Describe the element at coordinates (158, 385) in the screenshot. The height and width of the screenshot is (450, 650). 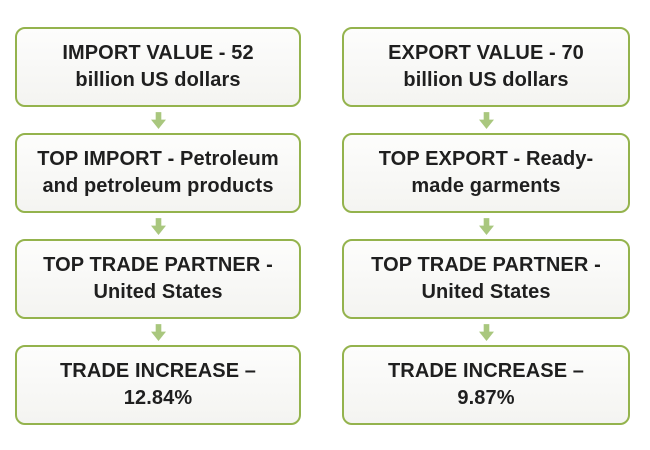
I see `import-trade-increase-box: TRADE INCREASE – 12.84%` at that location.